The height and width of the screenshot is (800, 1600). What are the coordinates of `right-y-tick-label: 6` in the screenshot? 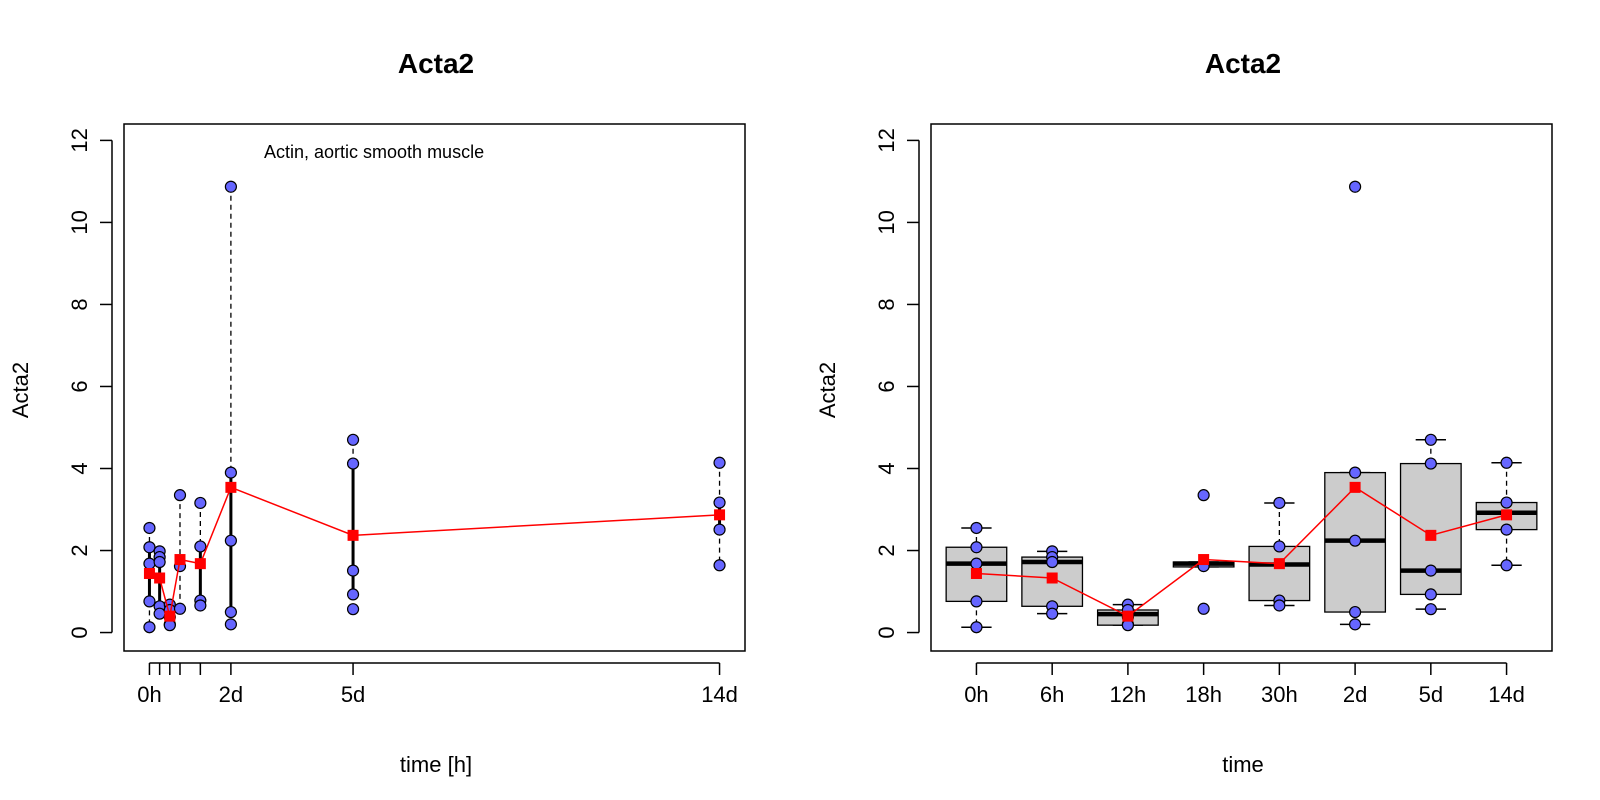 It's located at (886, 386).